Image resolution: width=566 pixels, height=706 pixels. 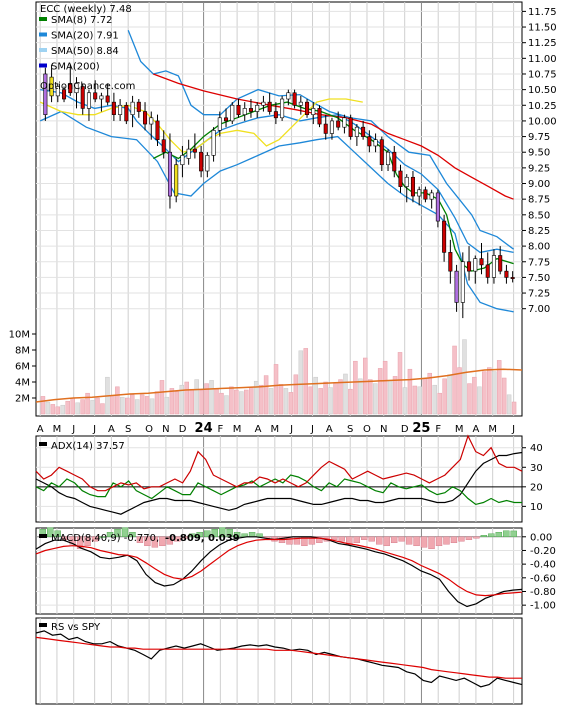 What do you see at coordinates (291, 429) in the screenshot?
I see `x-tick-label: J` at bounding box center [291, 429].